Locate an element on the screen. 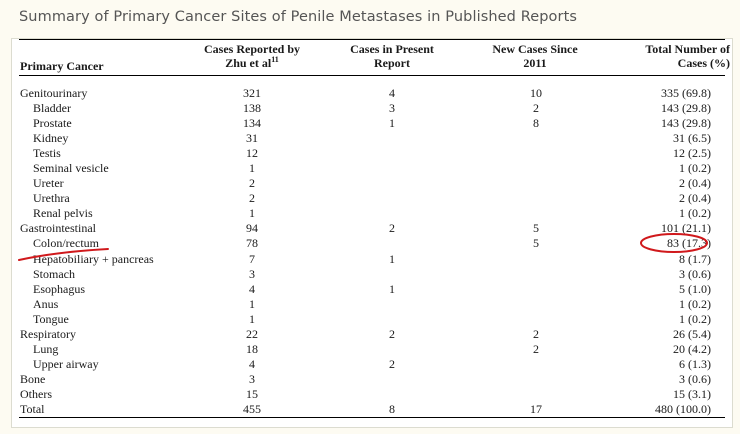 The height and width of the screenshot is (434, 740). table-row: Tongue 1 1 (0.2) is located at coordinates (372, 319).